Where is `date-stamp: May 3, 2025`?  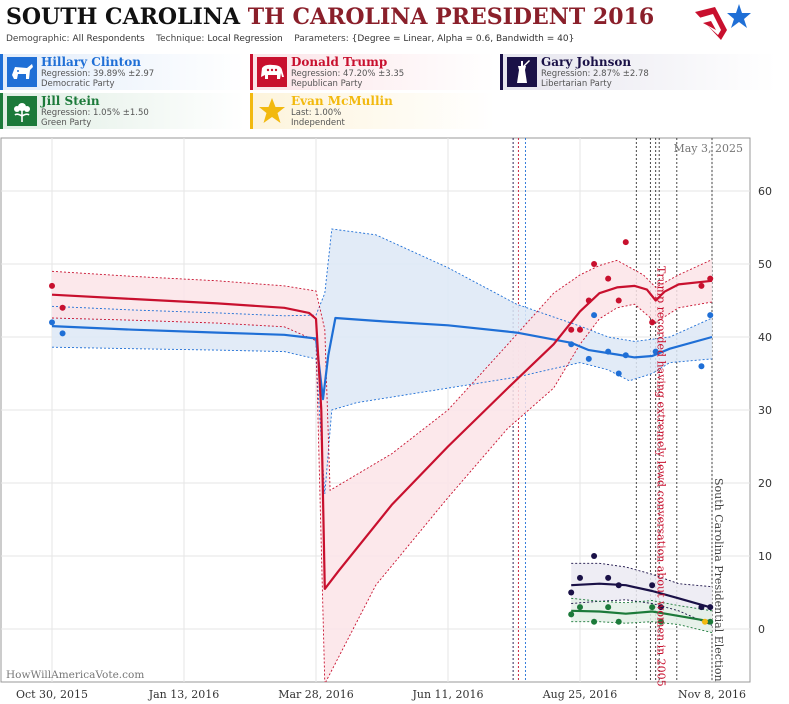 date-stamp: May 3, 2025 is located at coordinates (708, 148).